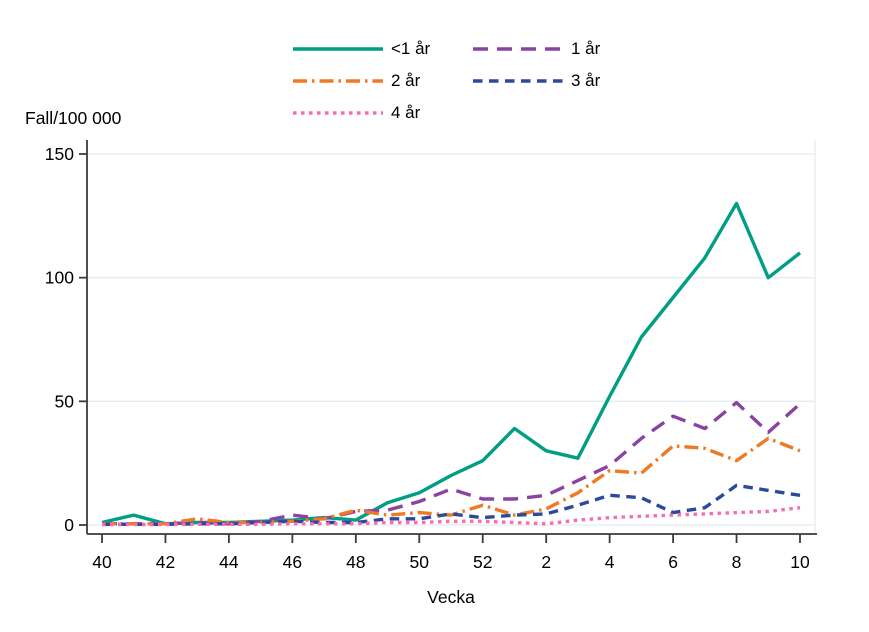 This screenshot has width=869, height=632. What do you see at coordinates (610, 562) in the screenshot?
I see `x-tick-label: 4` at bounding box center [610, 562].